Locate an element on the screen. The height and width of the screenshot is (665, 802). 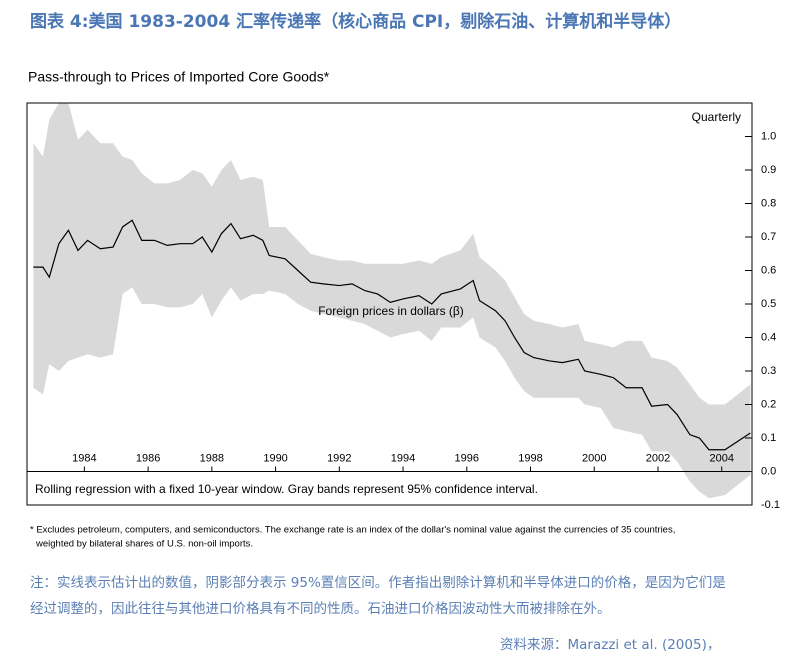
x-tick-label: 1996 is located at coordinates (467, 458).